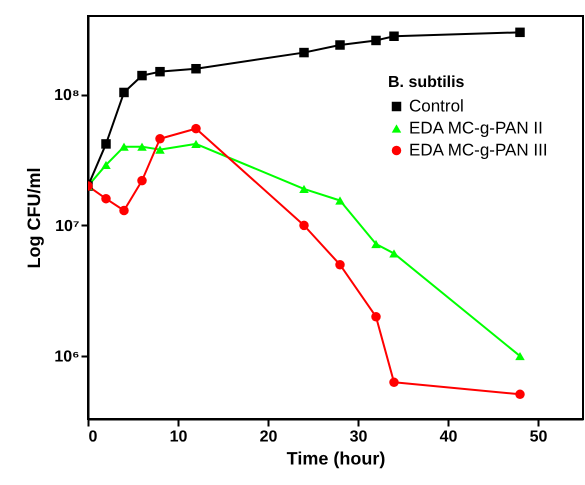 Image resolution: width=585 pixels, height=485 pixels. What do you see at coordinates (67, 226) in the screenshot?
I see `y-tick-label: 10⁷` at bounding box center [67, 226].